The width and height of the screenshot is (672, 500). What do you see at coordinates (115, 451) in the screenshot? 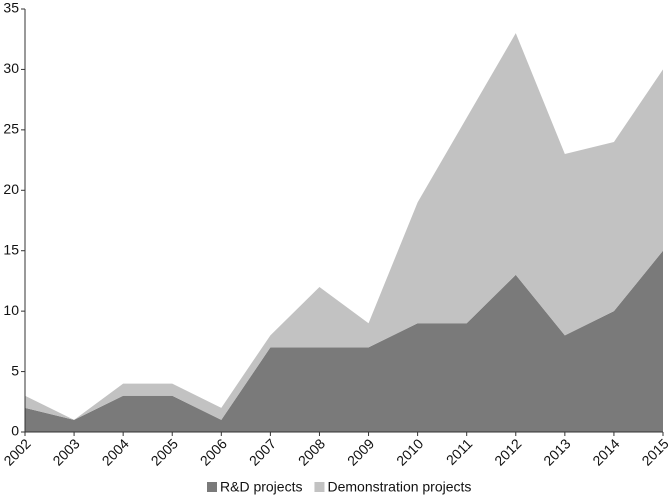
I see `x-tick-label: 2004` at bounding box center [115, 451].